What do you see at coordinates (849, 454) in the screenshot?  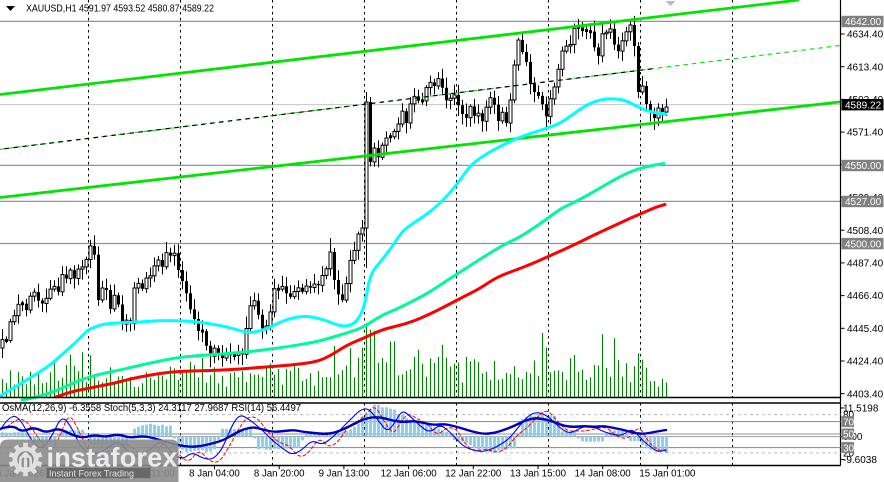 I see `svg-text: 20` at bounding box center [849, 454].